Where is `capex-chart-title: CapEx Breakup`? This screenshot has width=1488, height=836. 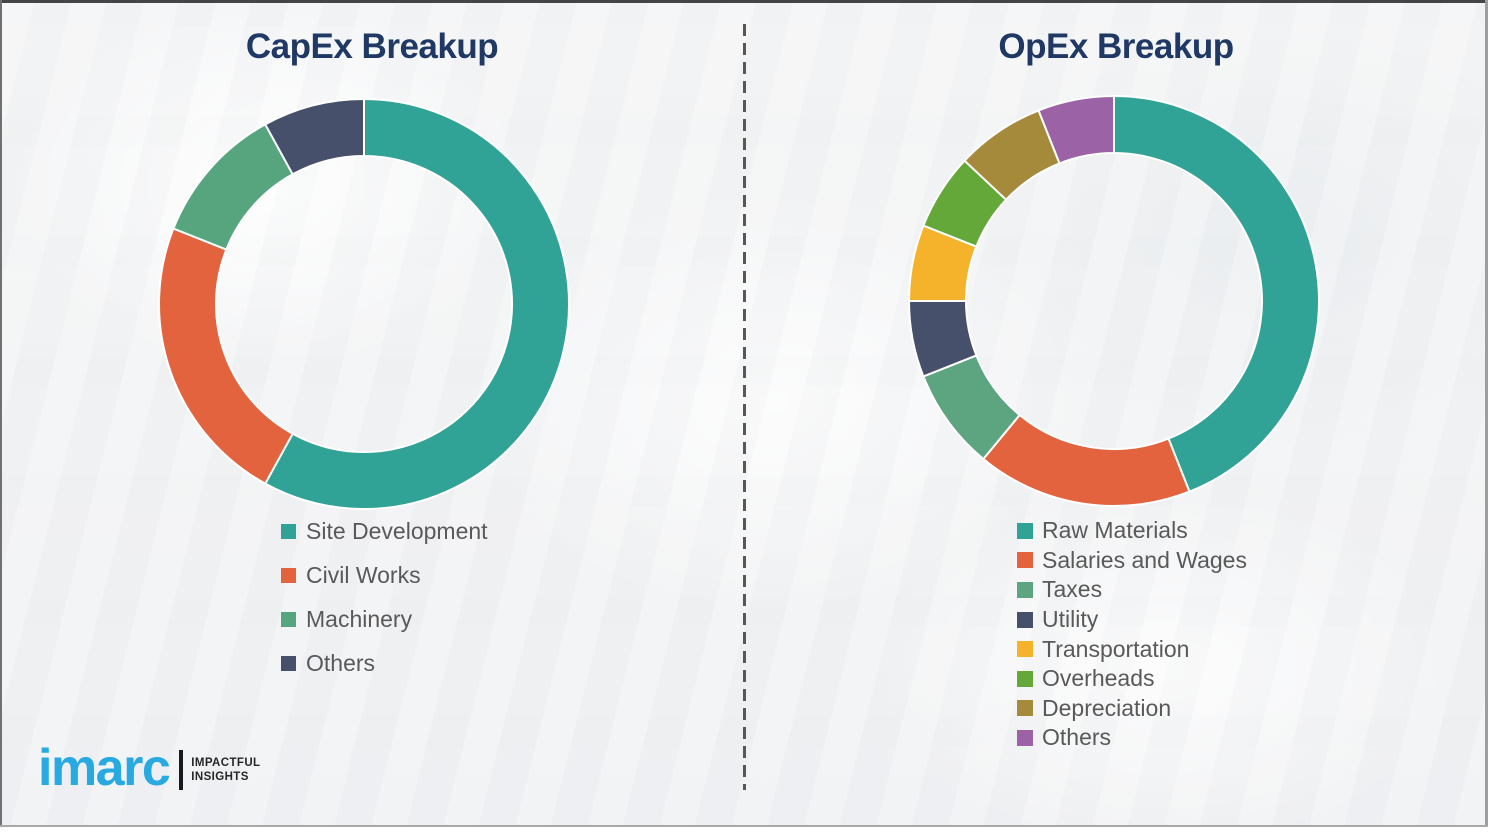 capex-chart-title: CapEx Breakup is located at coordinates (372, 46).